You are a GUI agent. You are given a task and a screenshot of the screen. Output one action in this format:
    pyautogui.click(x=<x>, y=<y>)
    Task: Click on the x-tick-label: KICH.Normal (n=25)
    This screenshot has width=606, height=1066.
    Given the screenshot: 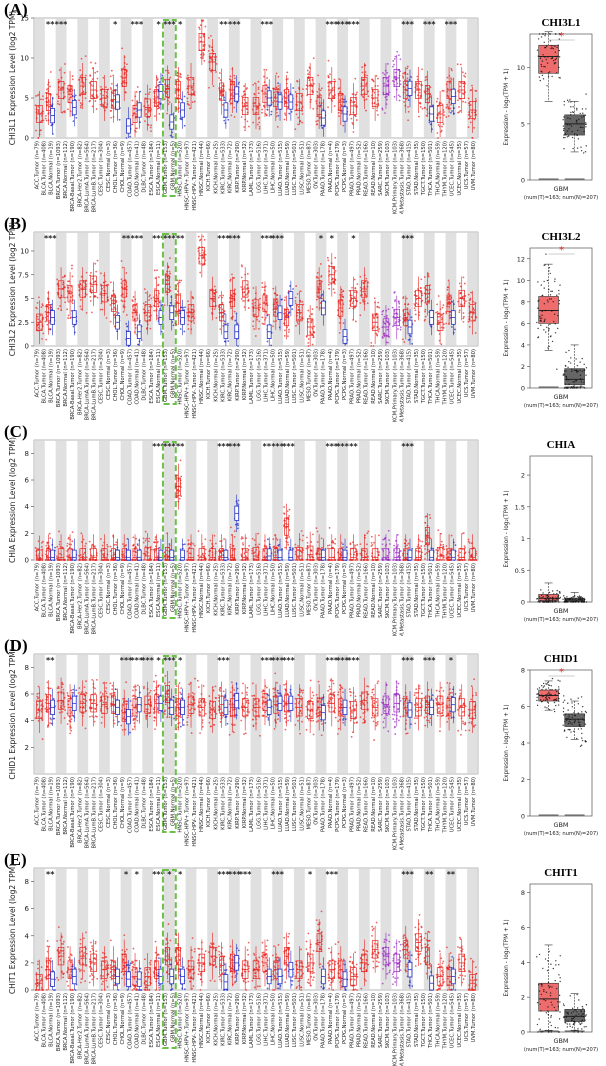 What is the action you would take?
    pyautogui.click(x=216, y=375)
    